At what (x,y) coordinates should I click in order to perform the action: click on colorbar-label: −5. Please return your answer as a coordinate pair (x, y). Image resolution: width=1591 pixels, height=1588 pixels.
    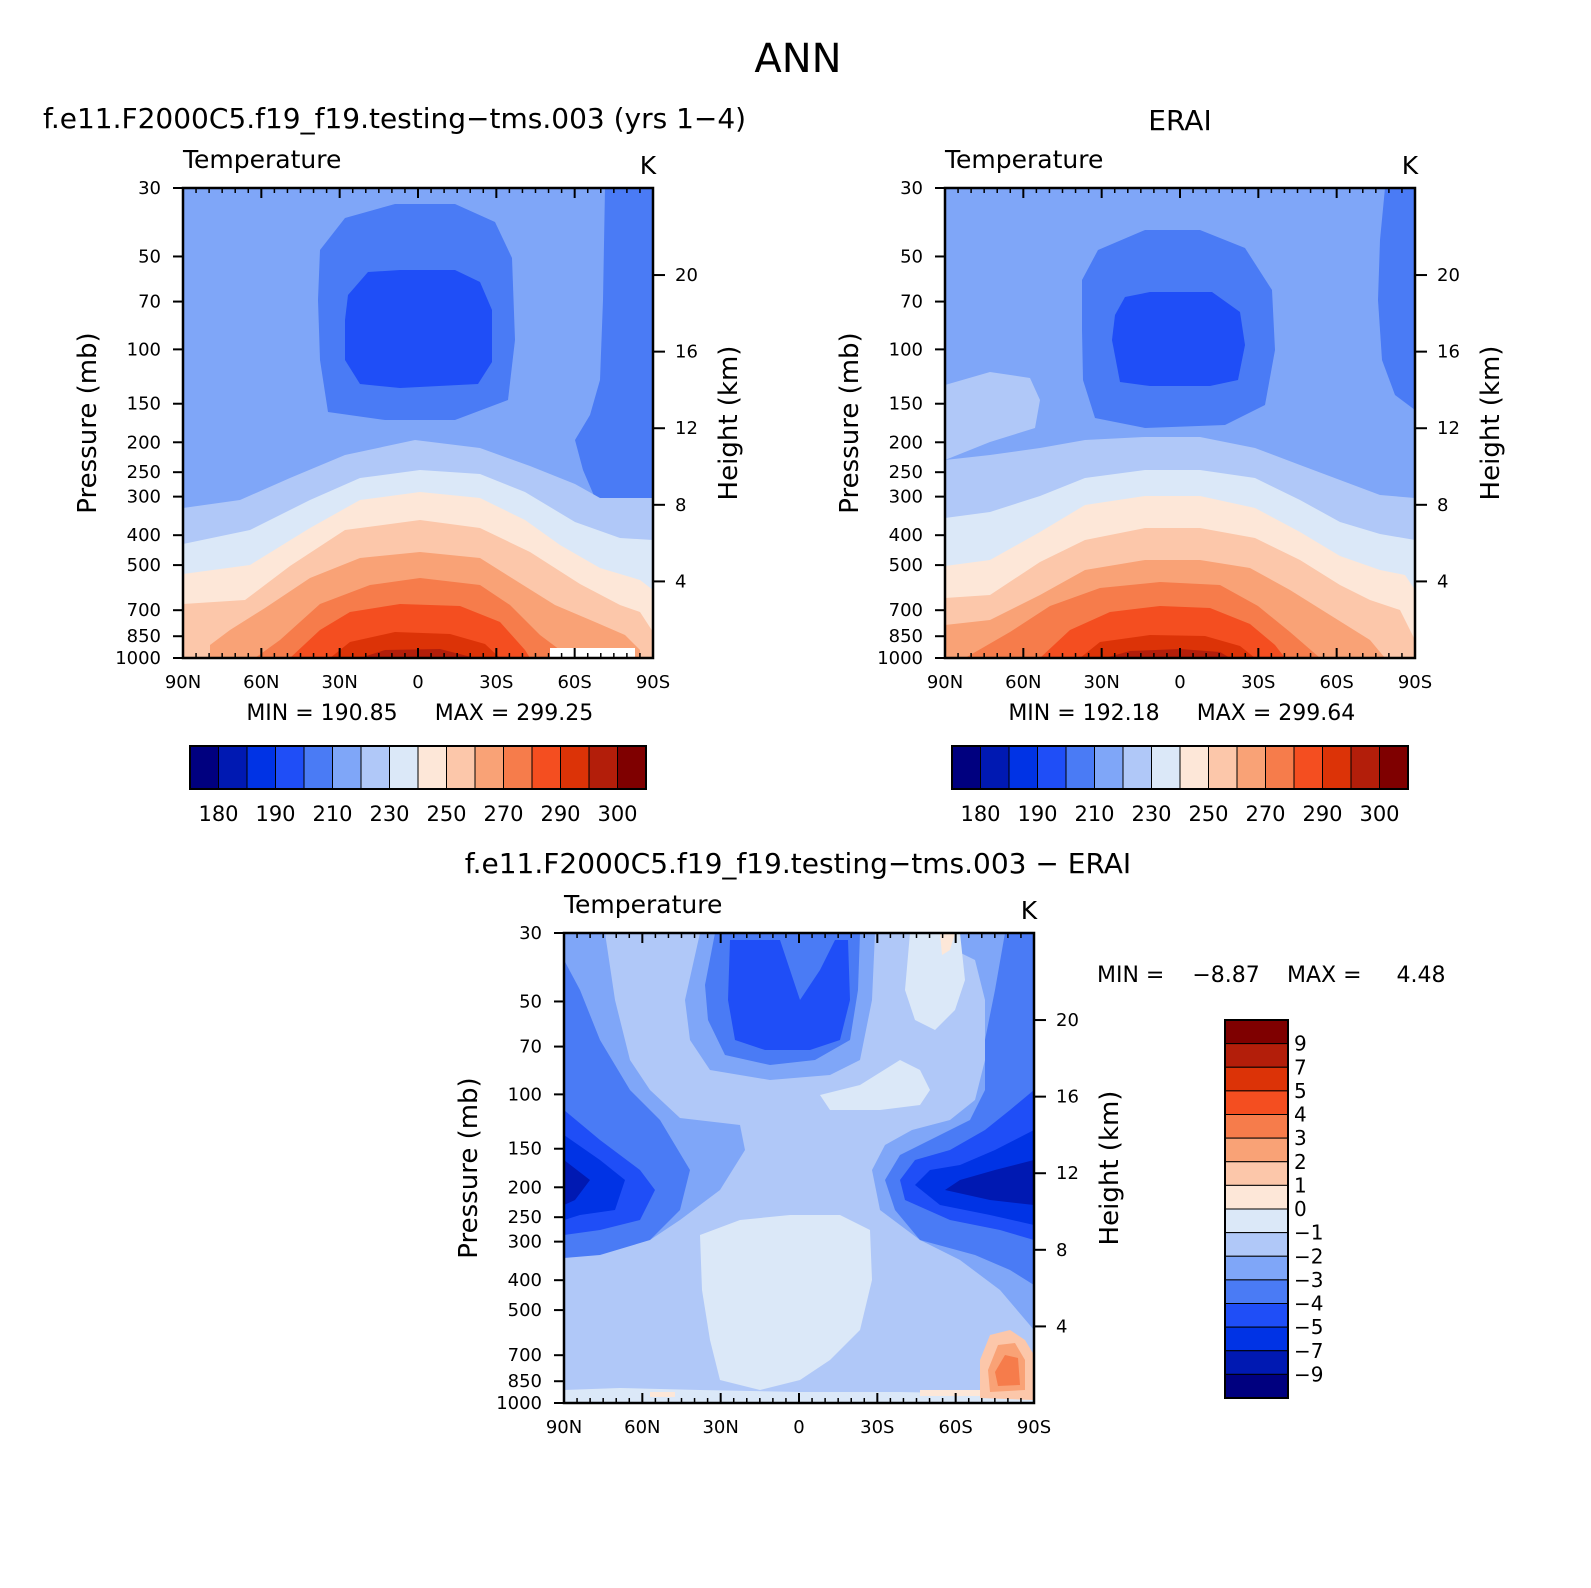
    Looking at the image, I should click on (1308, 1327).